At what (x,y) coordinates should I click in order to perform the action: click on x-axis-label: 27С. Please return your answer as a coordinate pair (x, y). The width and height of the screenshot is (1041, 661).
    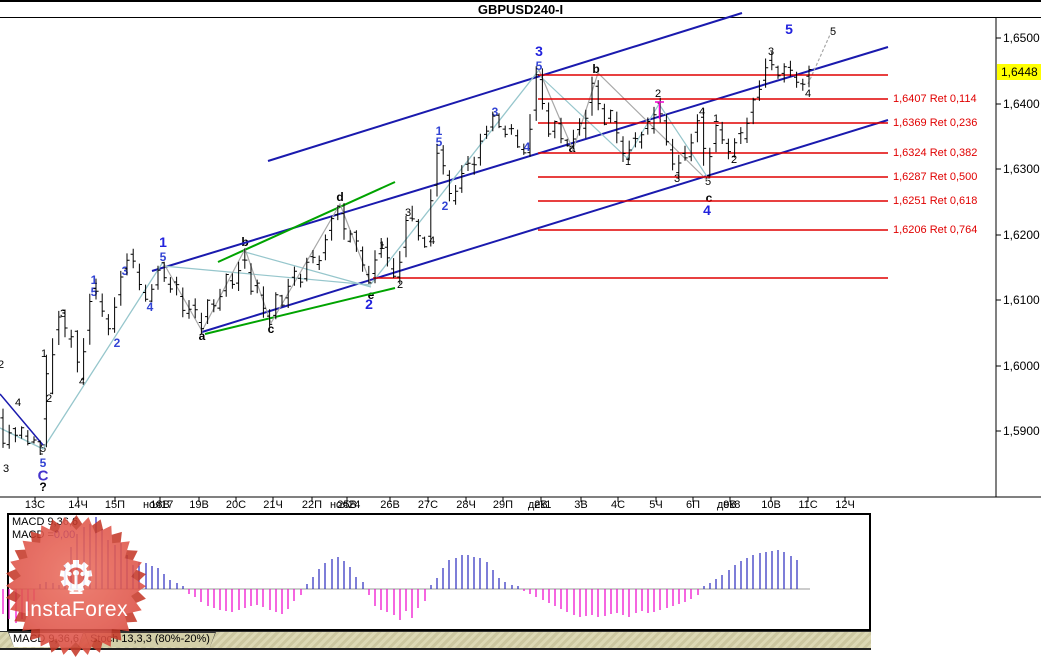
    Looking at the image, I should click on (428, 505).